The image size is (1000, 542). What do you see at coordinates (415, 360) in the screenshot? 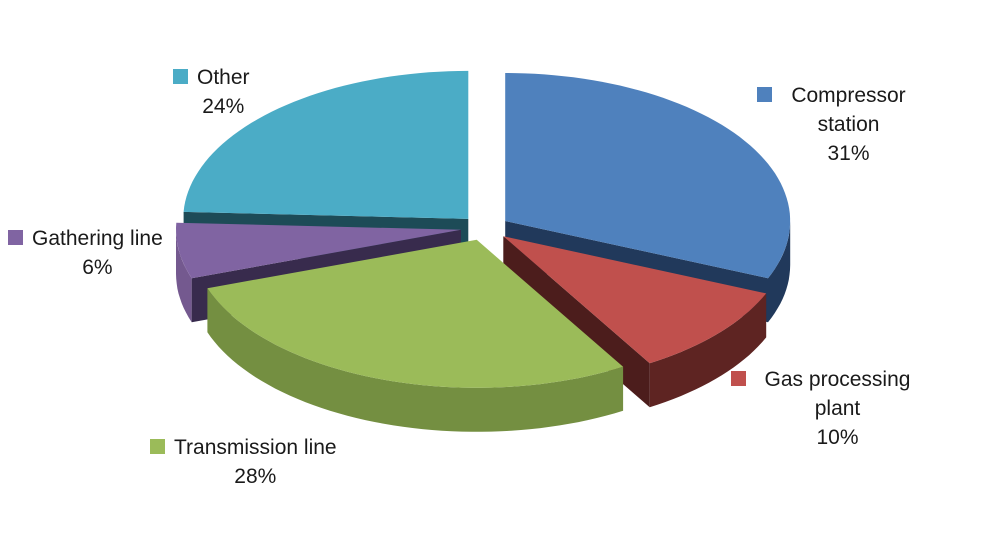
I see `slice-outer-wall-transmission-line` at bounding box center [415, 360].